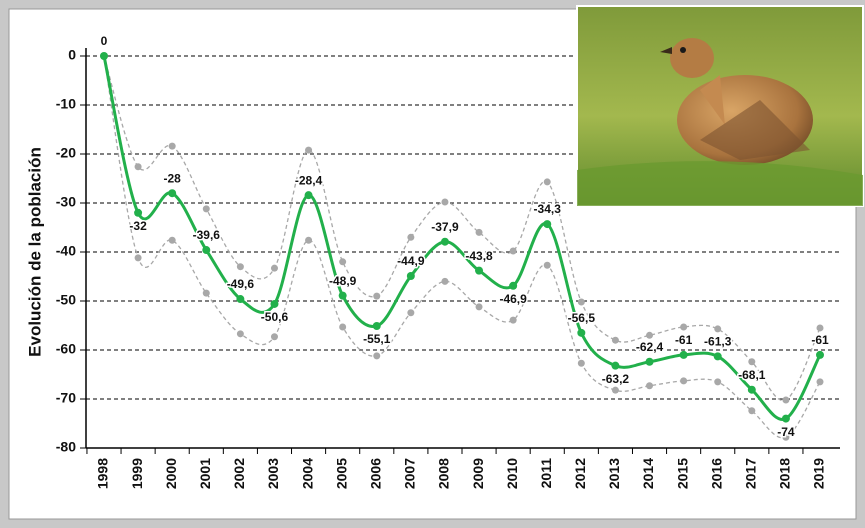  What do you see at coordinates (411, 261) in the screenshot?
I see `value-label: -44,9` at bounding box center [411, 261].